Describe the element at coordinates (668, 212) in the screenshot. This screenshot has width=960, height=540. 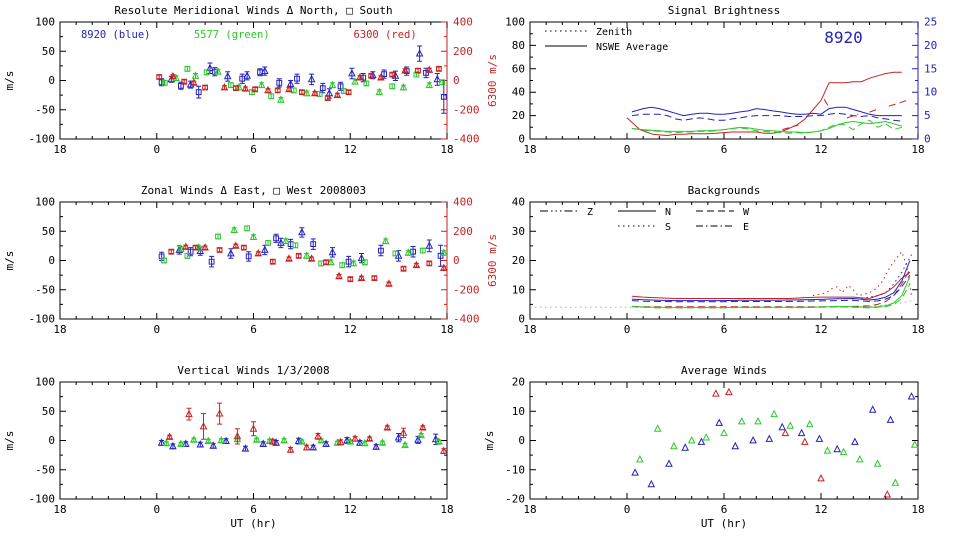
I see `legend-label-N: N` at that location.